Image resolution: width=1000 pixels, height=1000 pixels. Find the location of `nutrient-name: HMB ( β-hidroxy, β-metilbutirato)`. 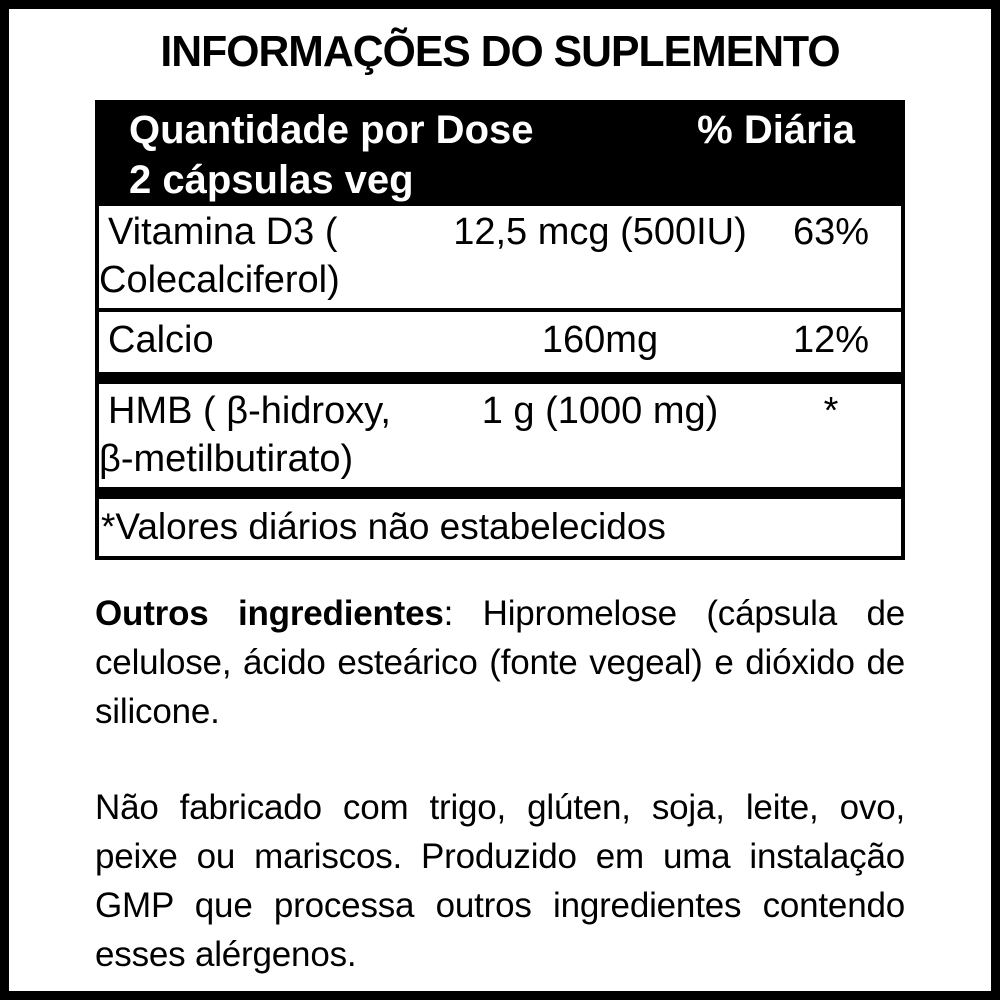

nutrient-name: HMB ( β-hidroxy, β-metilbutirato) is located at coordinates (269, 435).